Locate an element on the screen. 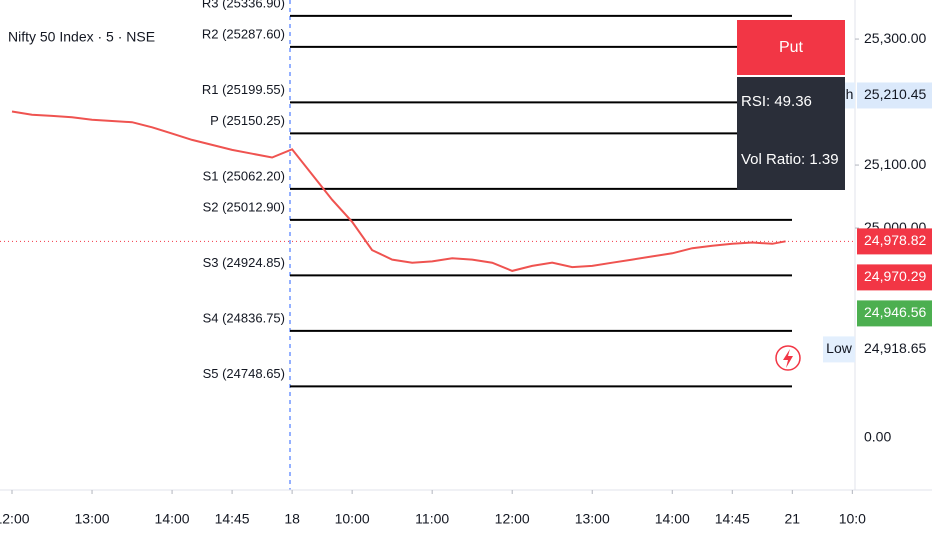 This screenshot has width=932, height=550. pivot-label: P (25150.25) is located at coordinates (247, 120).